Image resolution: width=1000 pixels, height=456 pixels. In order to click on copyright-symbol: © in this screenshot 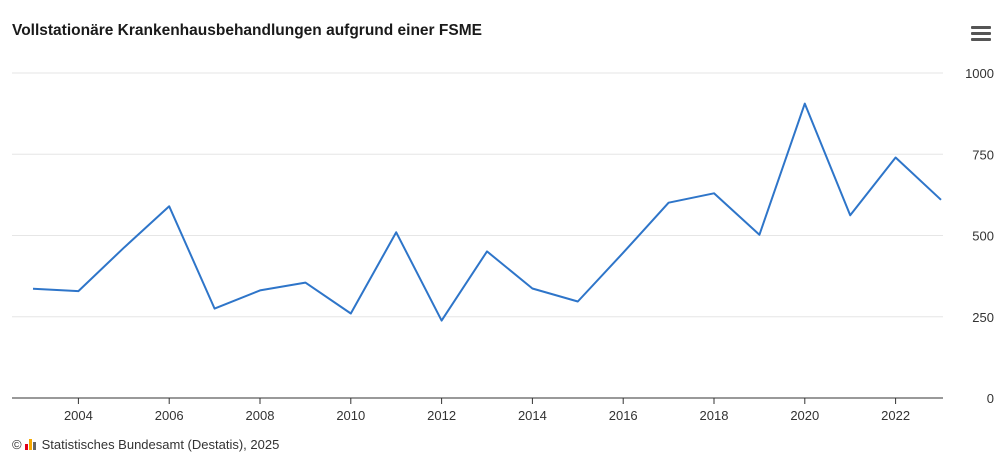, I will do `click(17, 444)`.